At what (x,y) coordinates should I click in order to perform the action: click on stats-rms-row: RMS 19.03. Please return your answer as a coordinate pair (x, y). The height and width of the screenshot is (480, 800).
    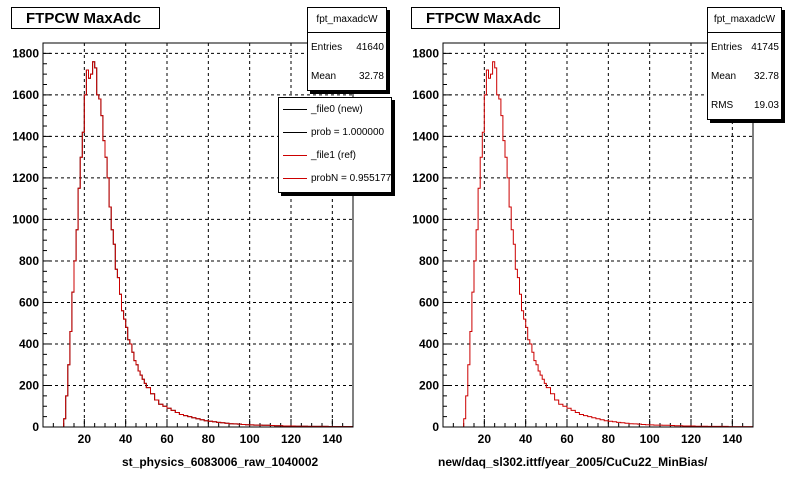
    Looking at the image, I should click on (744, 105).